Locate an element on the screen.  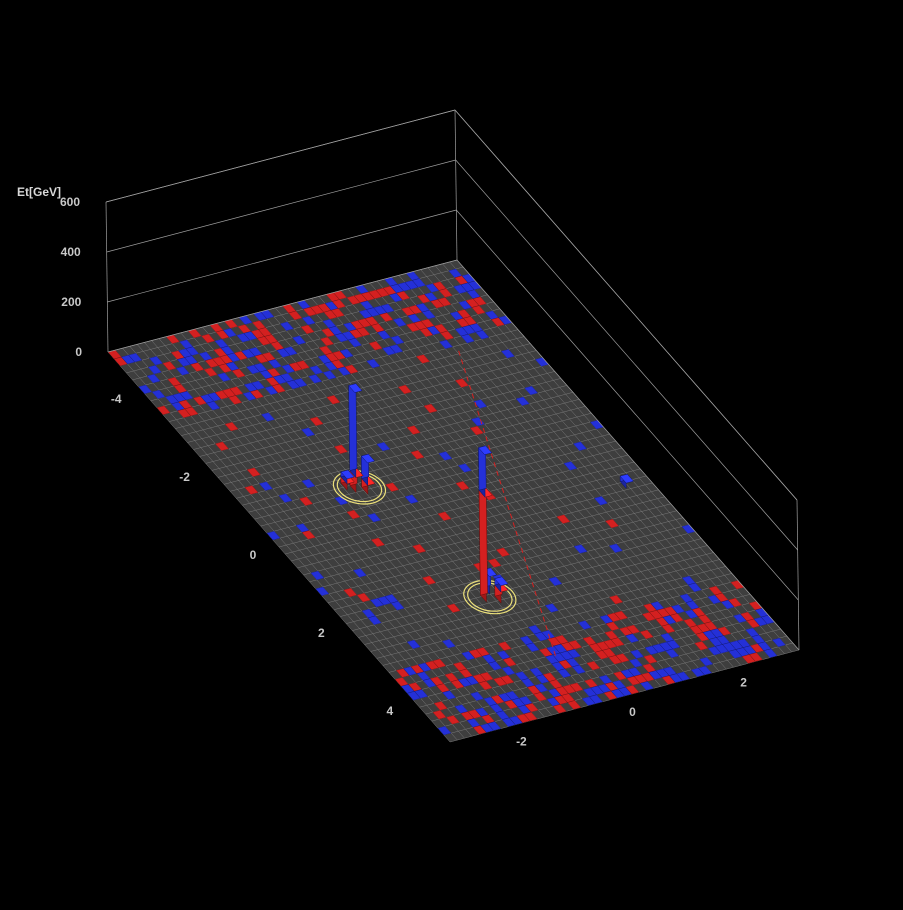
energy-towers is located at coordinates (487, 493).